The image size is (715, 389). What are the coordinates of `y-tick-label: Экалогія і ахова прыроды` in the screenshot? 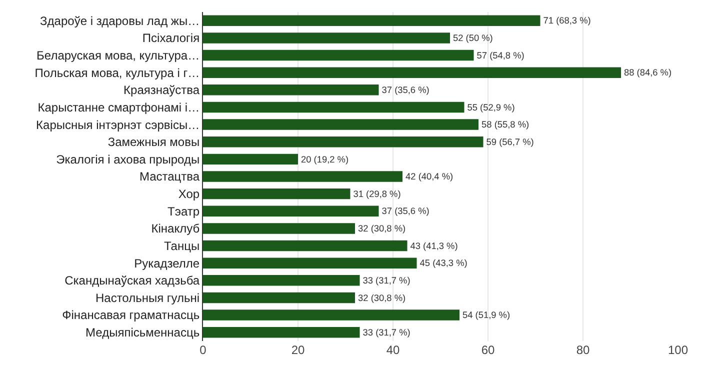 It's located at (128, 159).